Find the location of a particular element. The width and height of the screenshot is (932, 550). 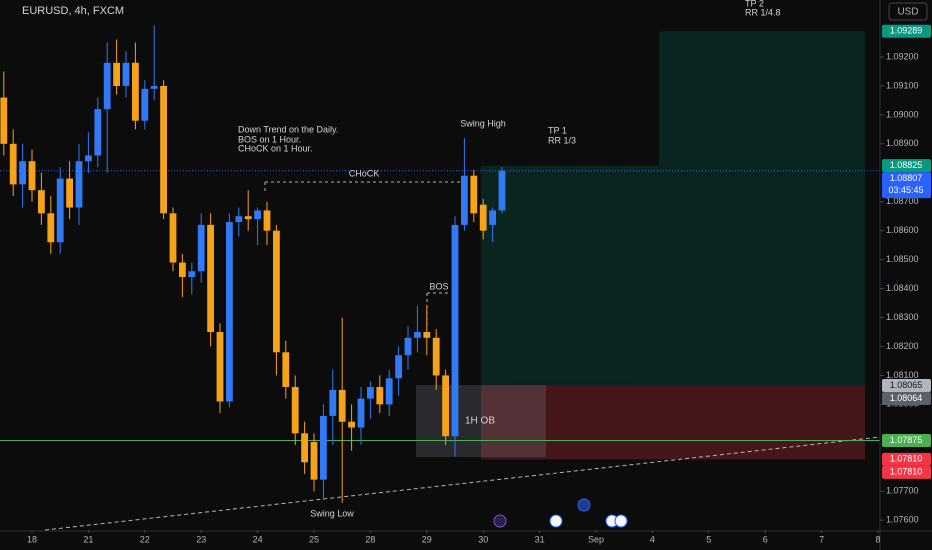

x-tick-label: 25 is located at coordinates (314, 539).